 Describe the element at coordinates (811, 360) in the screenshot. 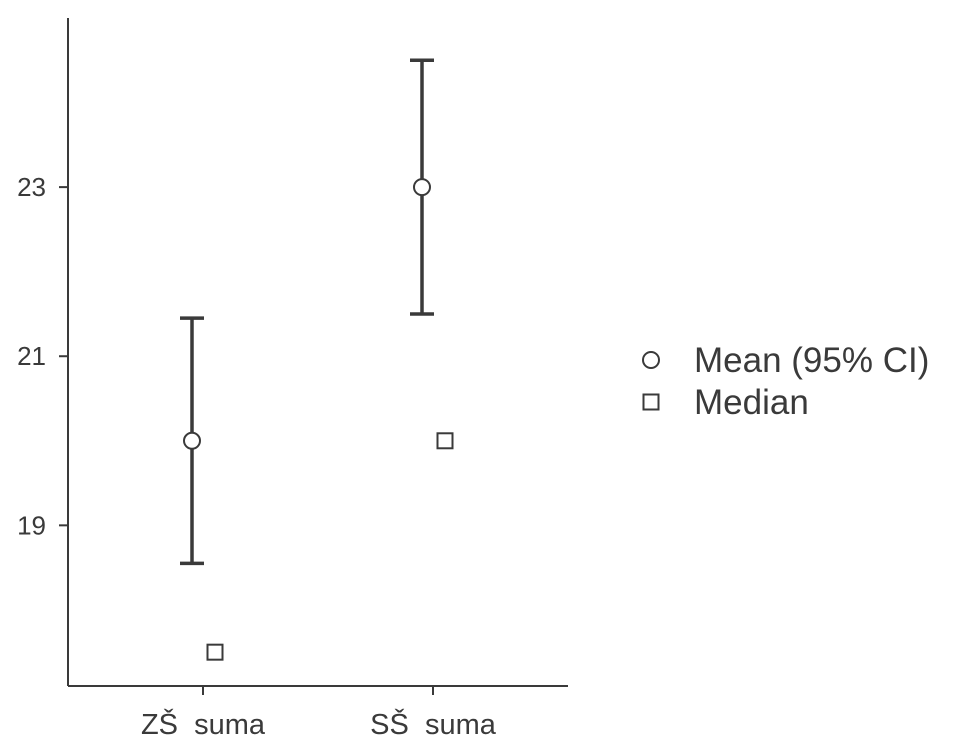

I see `legend-mean-label: Mean (95% CI)` at that location.